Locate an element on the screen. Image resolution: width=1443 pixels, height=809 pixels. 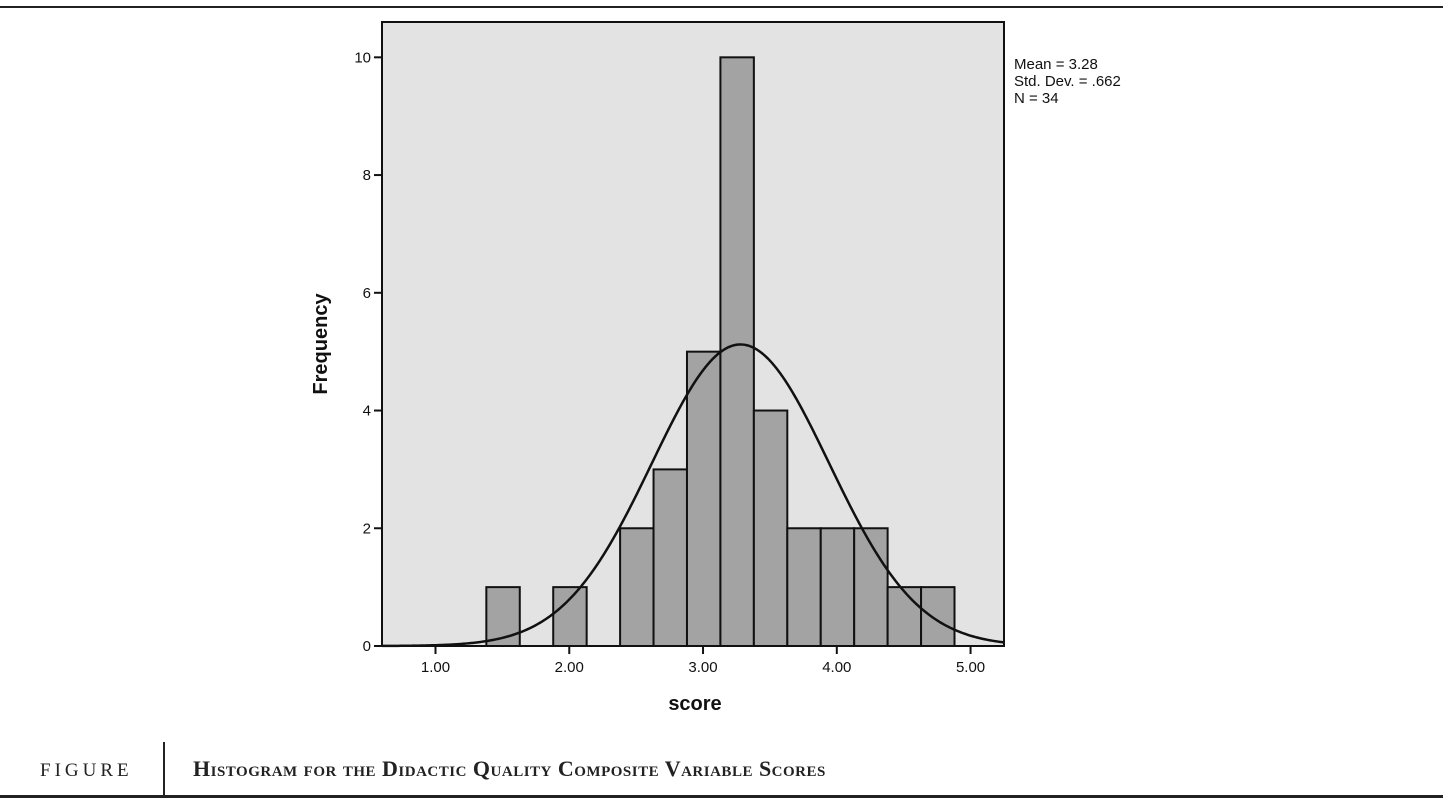
y-axis: 0 2 4 6 8 10 is located at coordinates (368, 352).